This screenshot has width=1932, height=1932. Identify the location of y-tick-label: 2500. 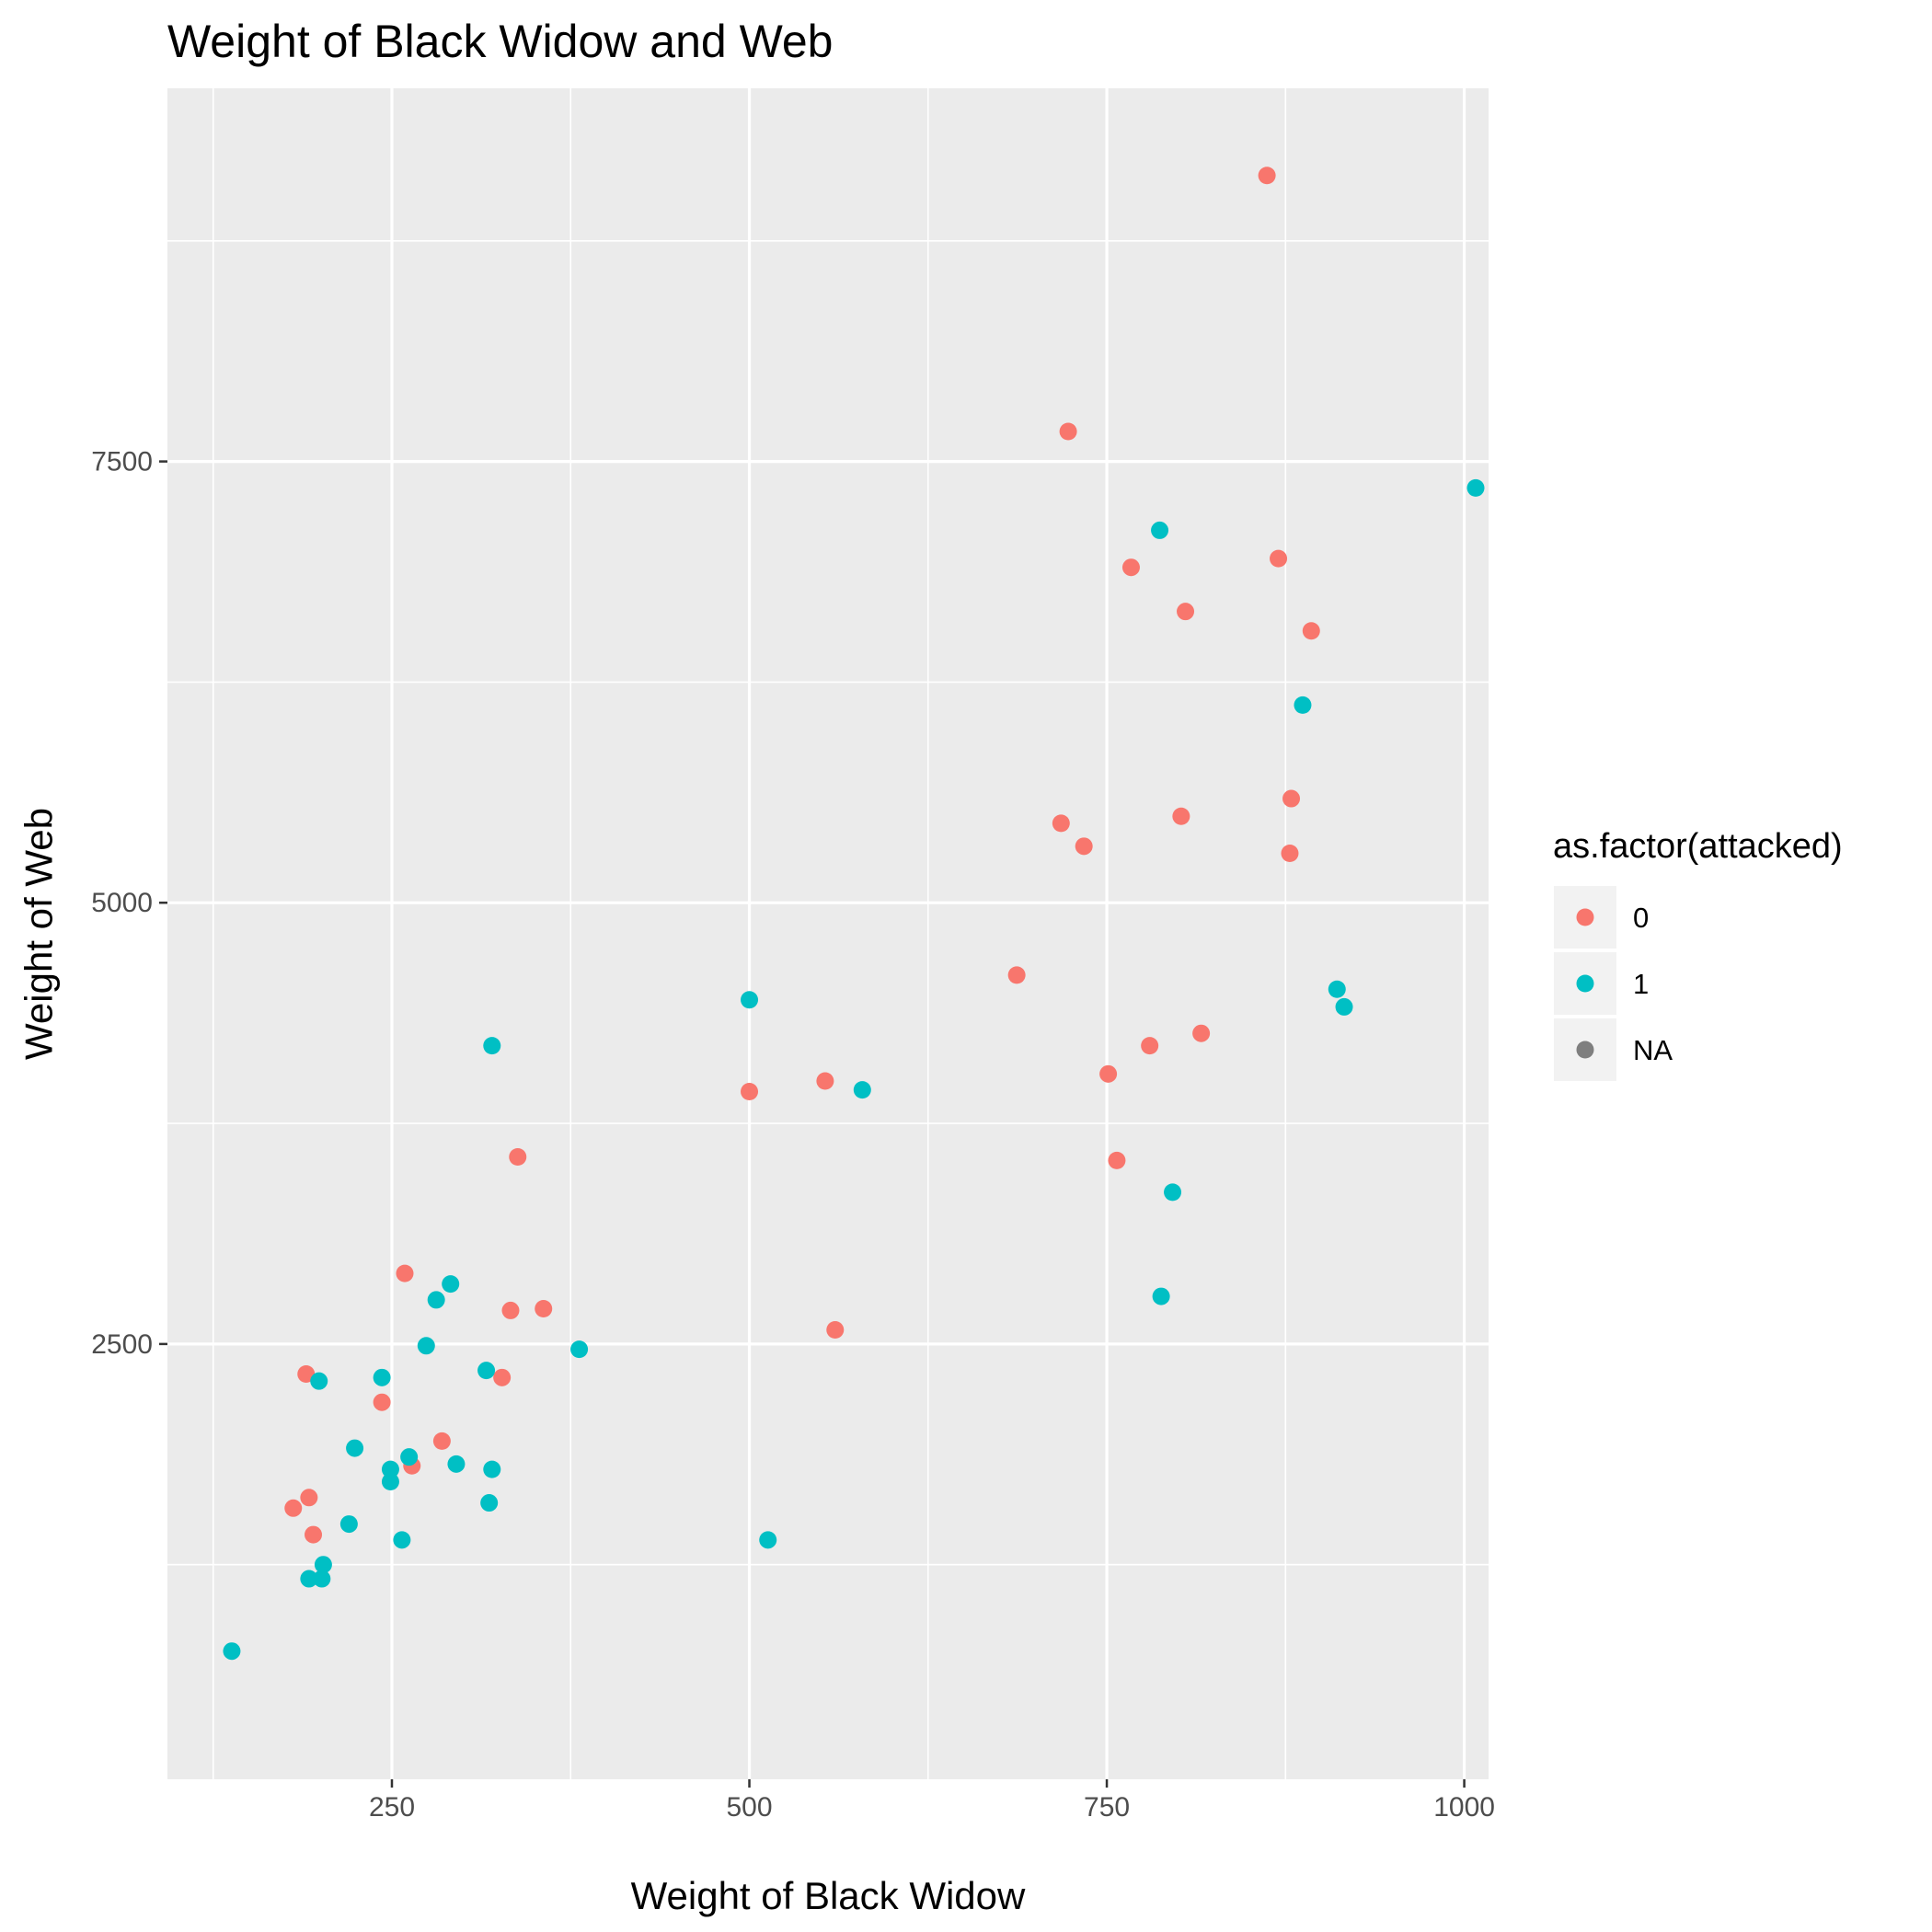
(122, 1344).